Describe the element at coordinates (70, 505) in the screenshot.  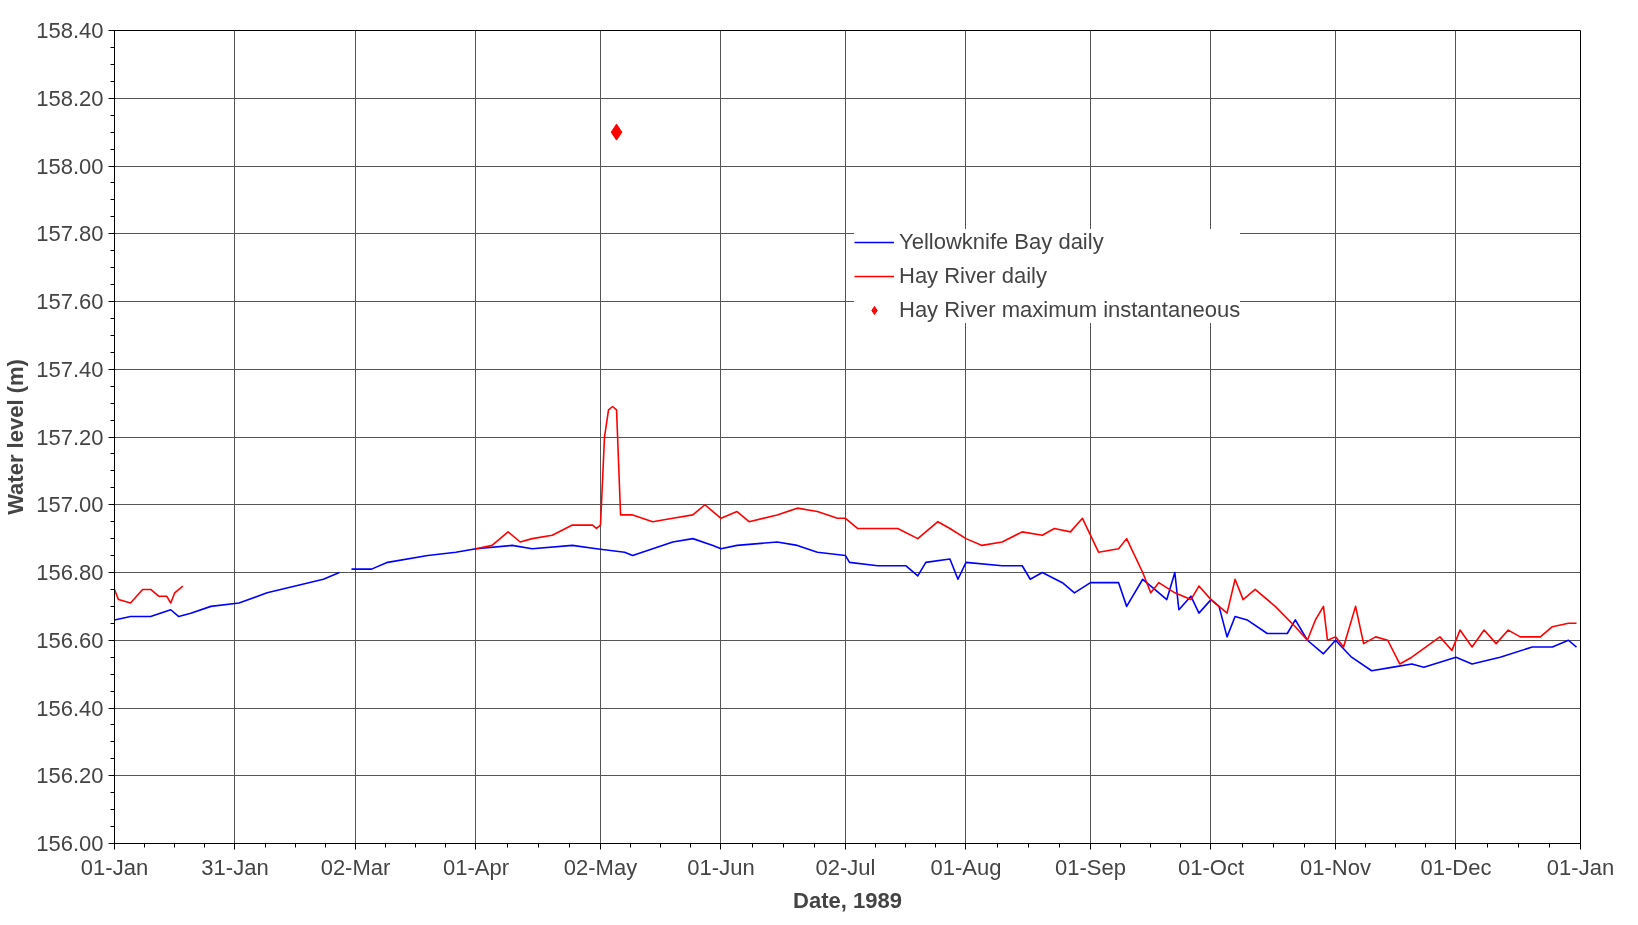
I see `y-tick-label: 157.00` at that location.